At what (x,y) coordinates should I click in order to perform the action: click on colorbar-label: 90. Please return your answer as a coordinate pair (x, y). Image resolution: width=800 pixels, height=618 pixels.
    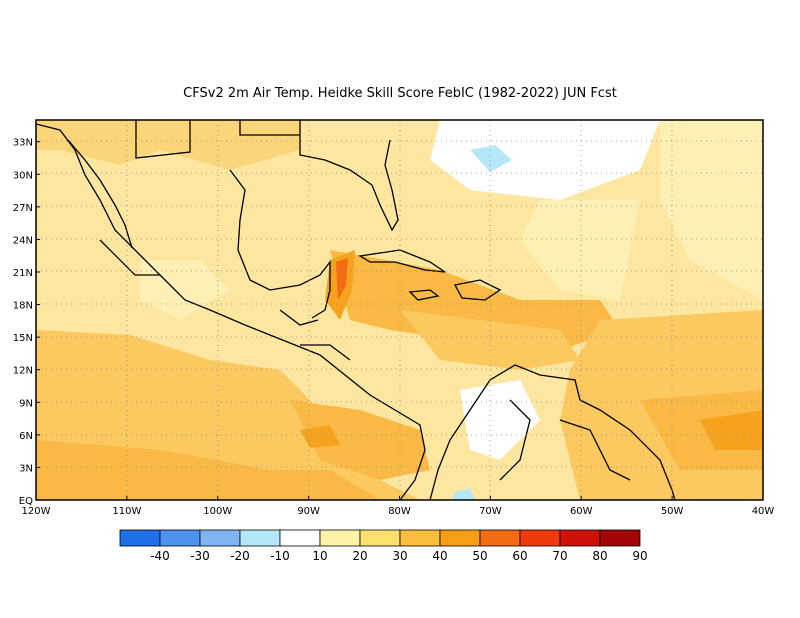
    Looking at the image, I should click on (639, 556).